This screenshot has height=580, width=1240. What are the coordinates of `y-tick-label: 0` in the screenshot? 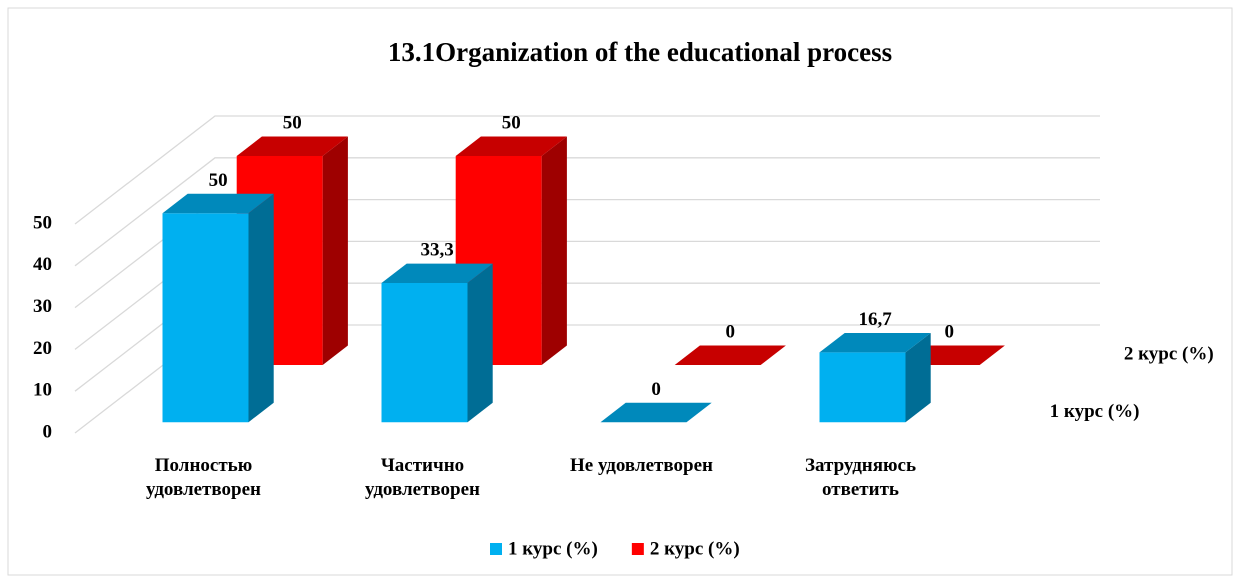 It's located at (48, 431).